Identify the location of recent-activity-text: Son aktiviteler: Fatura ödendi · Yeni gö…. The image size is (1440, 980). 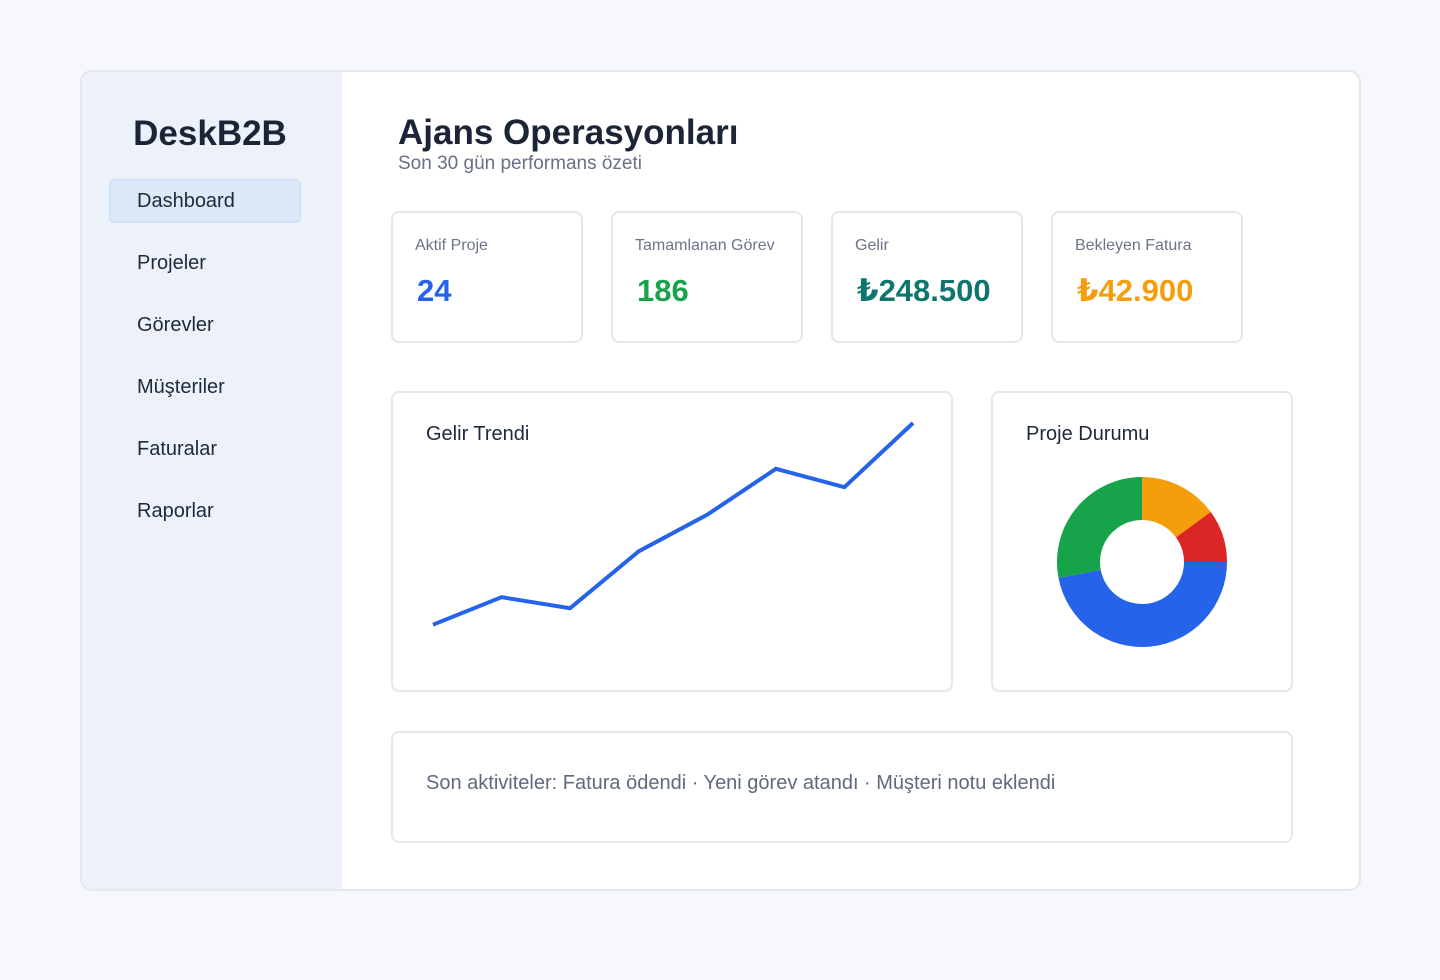
(741, 783).